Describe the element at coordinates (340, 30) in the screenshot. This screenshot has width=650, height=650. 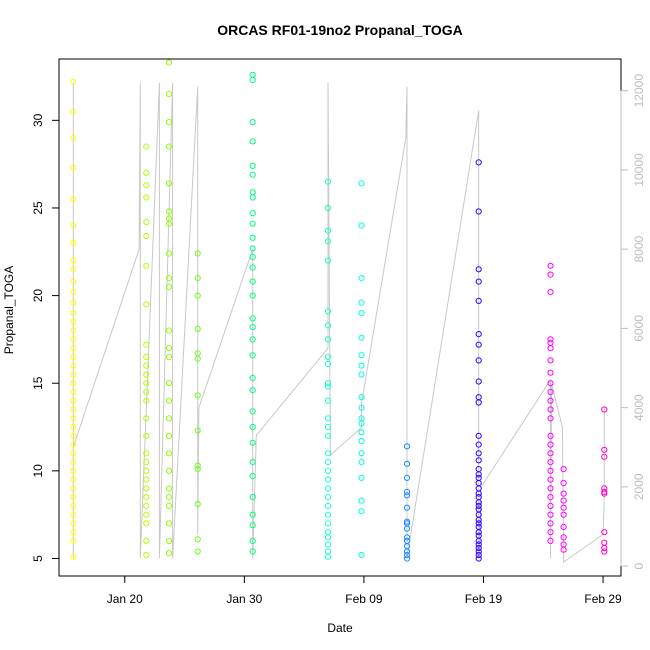
I see `chart-title: ORCAS RF01-19no2 Propanal_TOGA` at that location.